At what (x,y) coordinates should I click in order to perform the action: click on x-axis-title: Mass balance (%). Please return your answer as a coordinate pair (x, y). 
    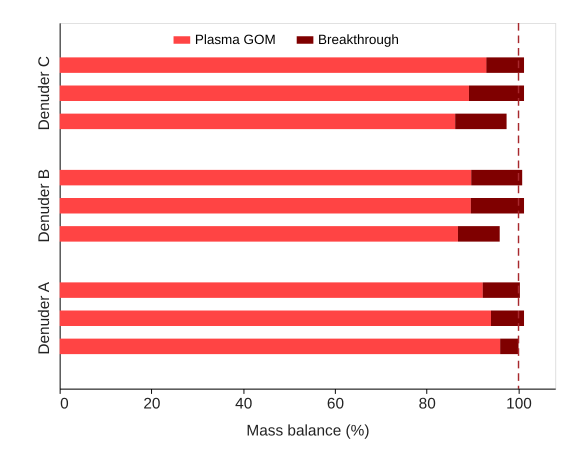
    Looking at the image, I should click on (308, 431).